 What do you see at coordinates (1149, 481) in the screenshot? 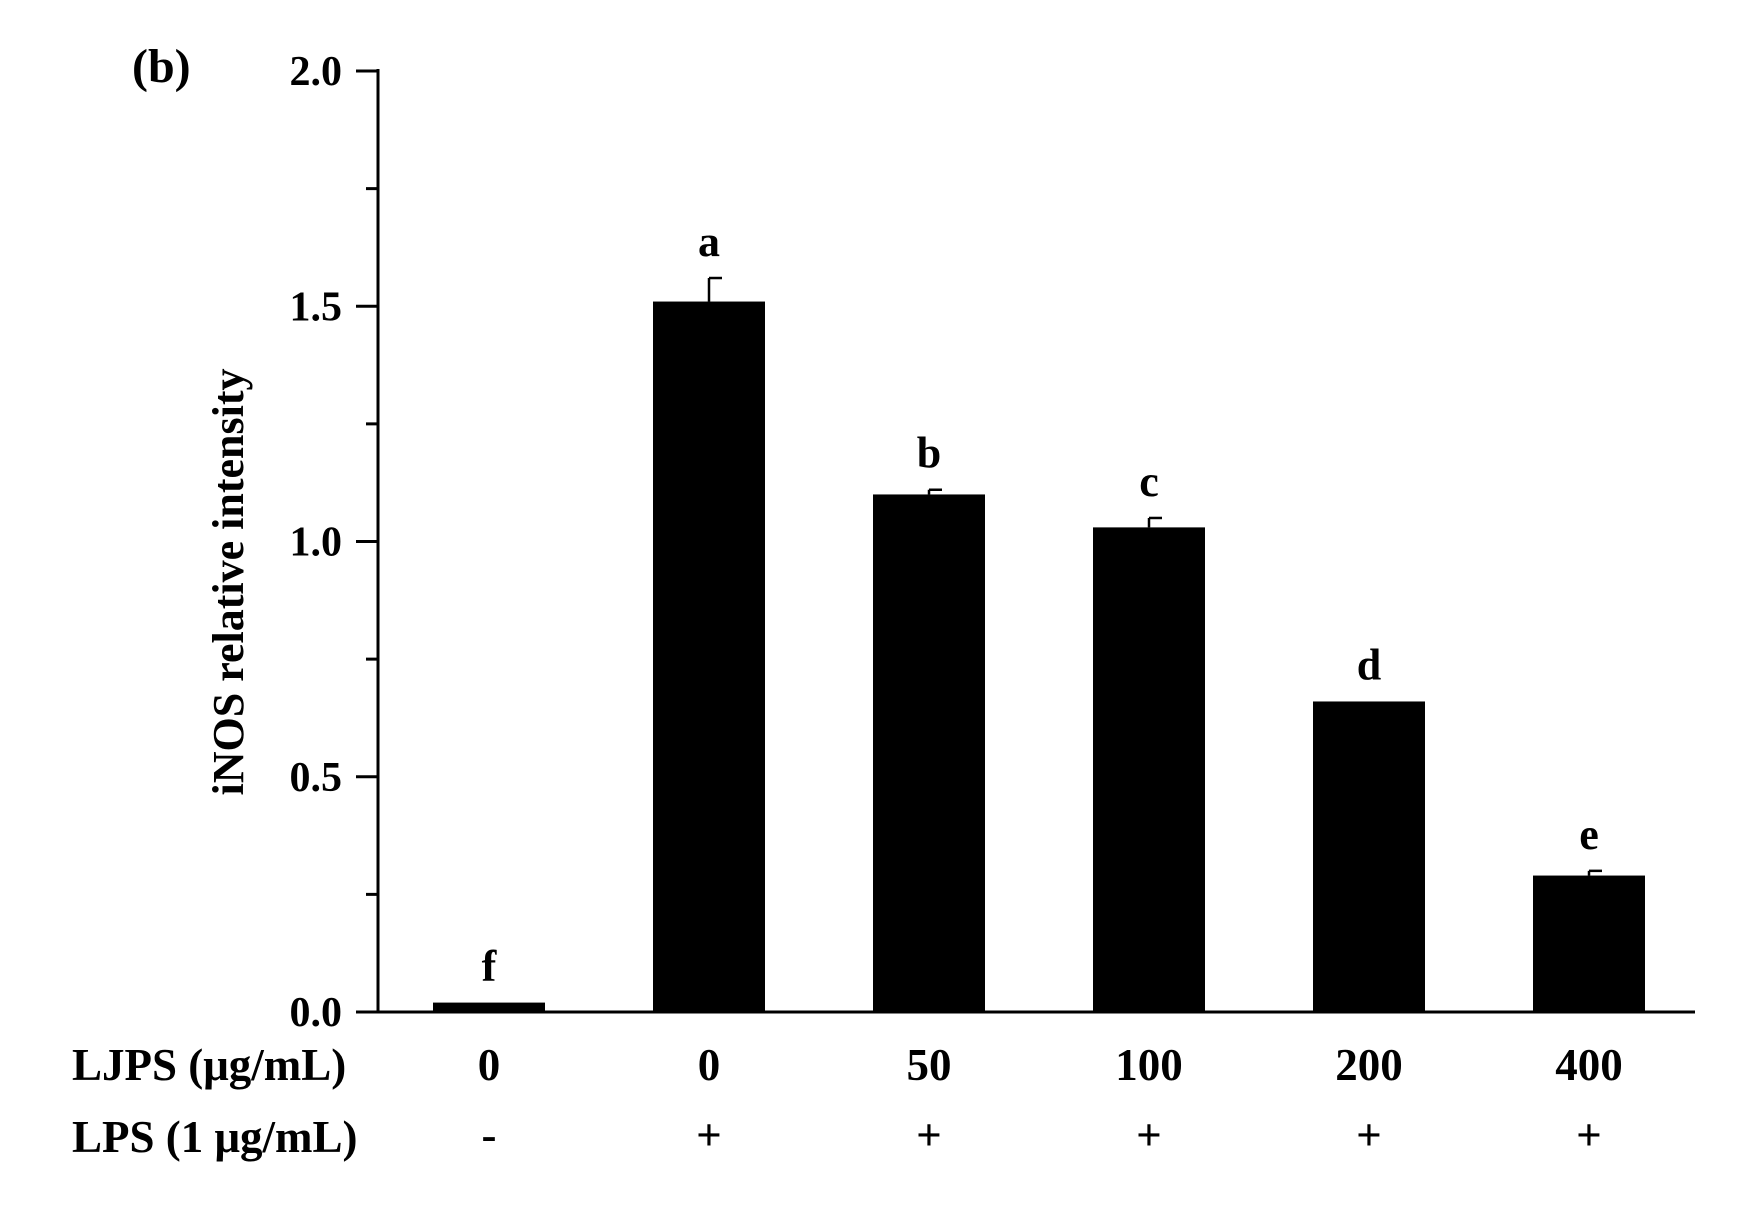
I see `significance-letter: c` at bounding box center [1149, 481].